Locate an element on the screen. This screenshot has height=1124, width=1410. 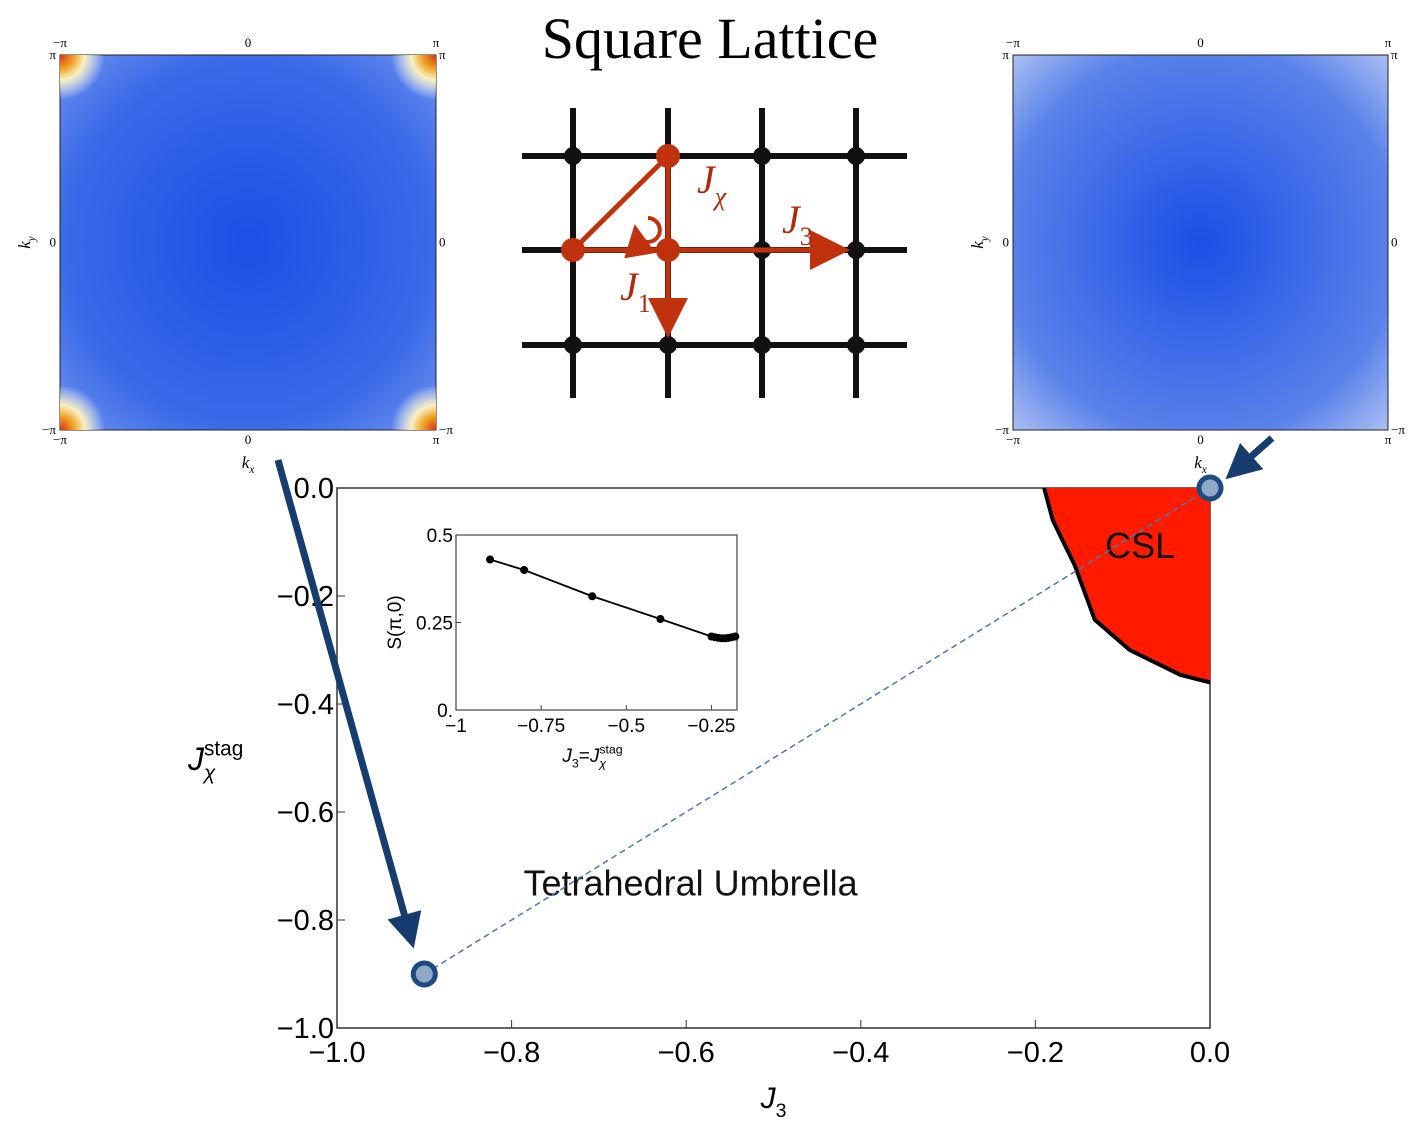
x-axis-label: J3 is located at coordinates (773, 1102).